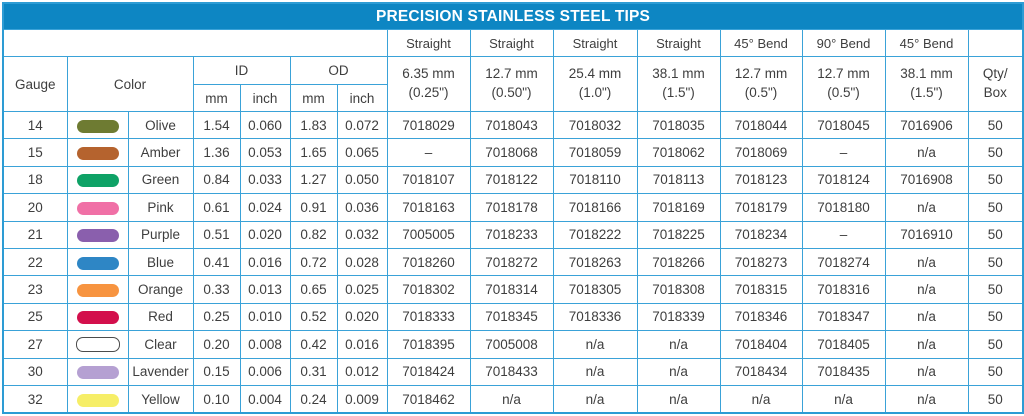  I want to click on part-number-cell: 7018222, so click(595, 234).